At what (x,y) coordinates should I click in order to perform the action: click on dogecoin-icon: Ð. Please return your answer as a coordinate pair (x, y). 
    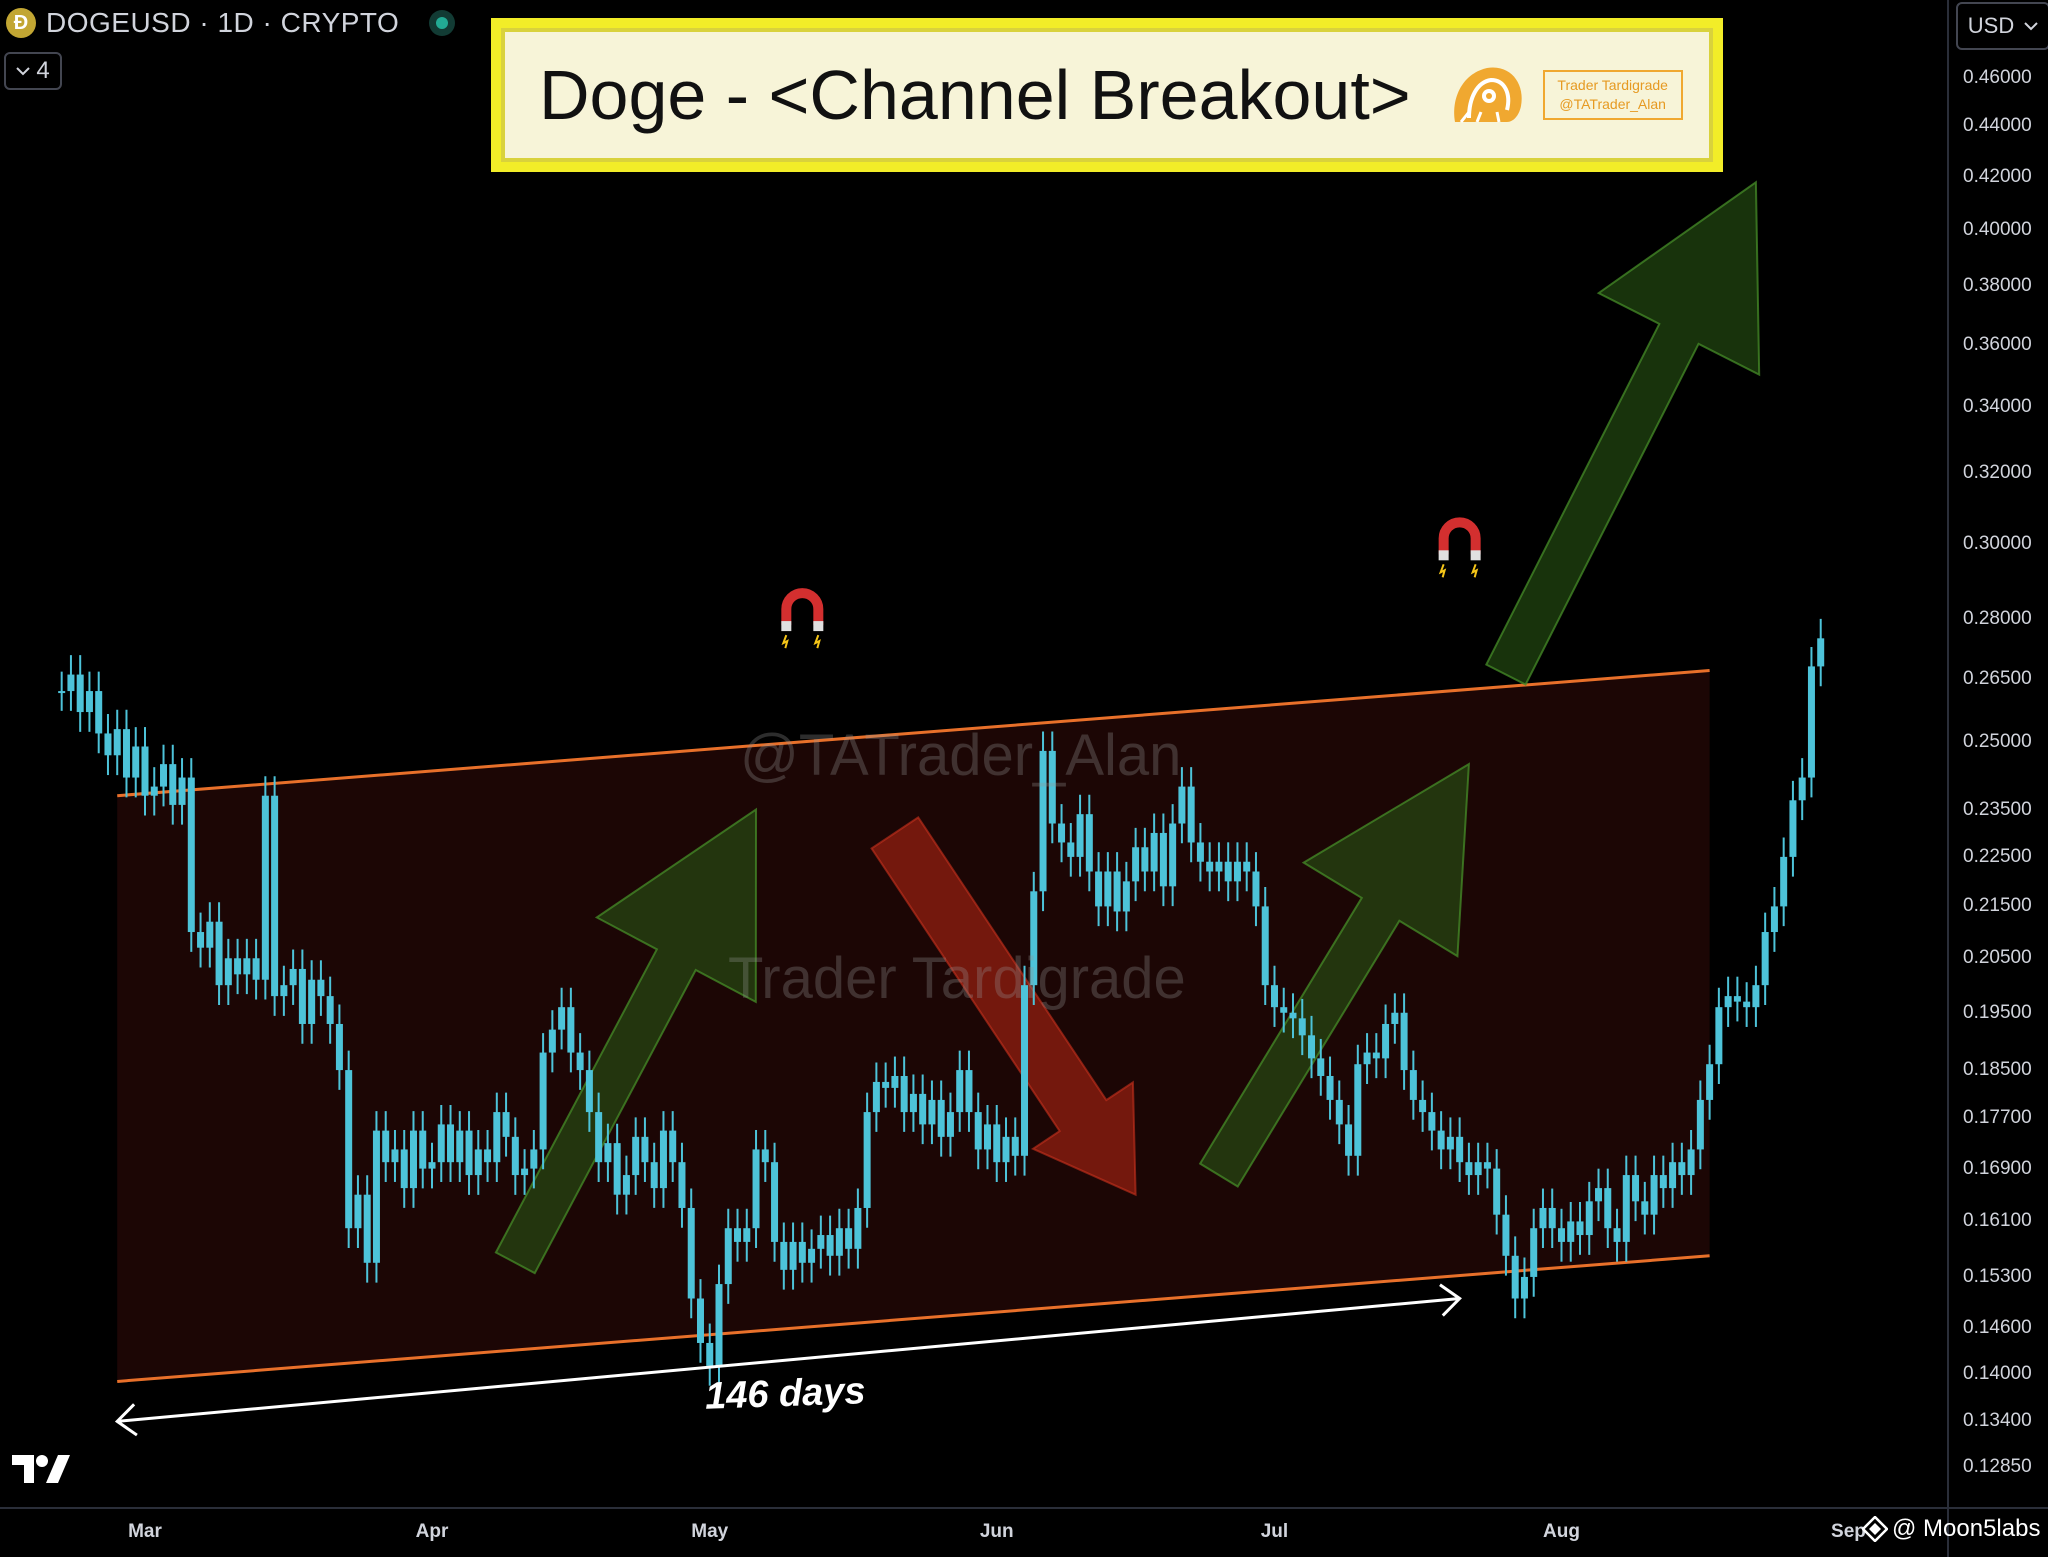
    Looking at the image, I should click on (21, 23).